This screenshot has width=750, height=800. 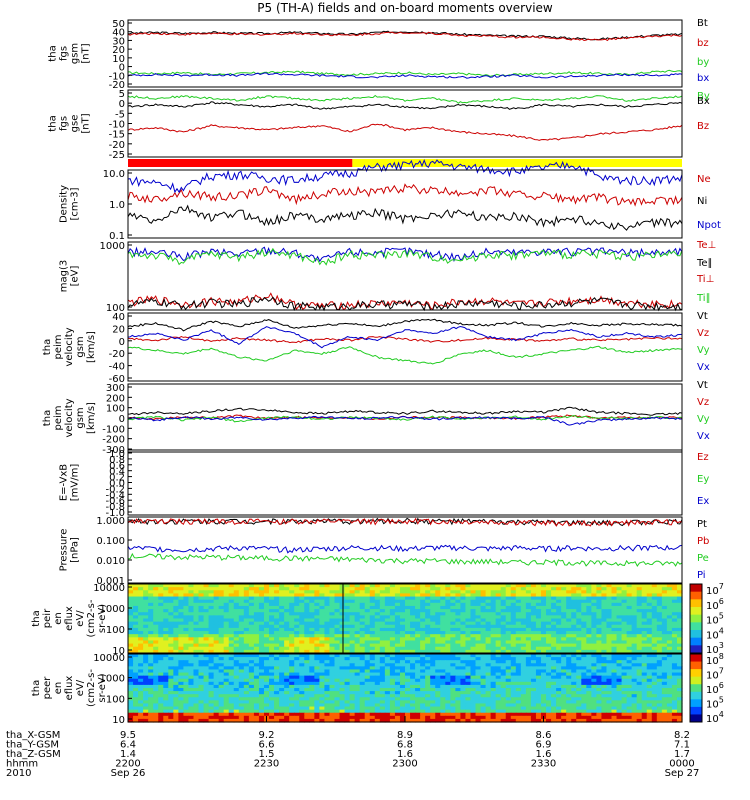 I want to click on y-tick-label: 0.4, so click(x=117, y=472).